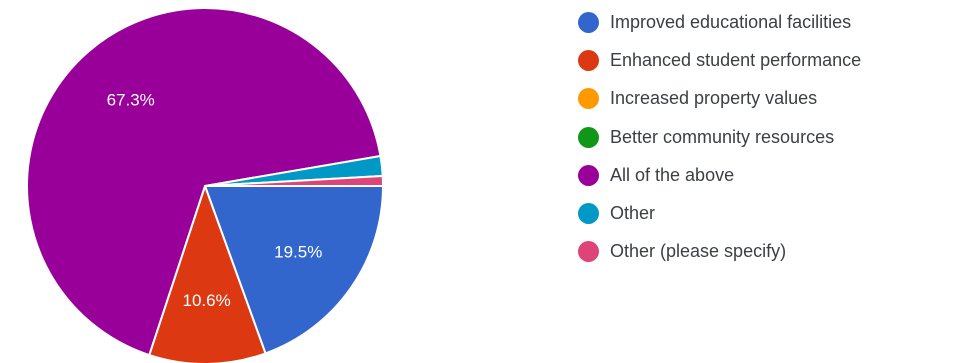 Image resolution: width=972 pixels, height=363 pixels. What do you see at coordinates (131, 100) in the screenshot?
I see `slice-label-all-of-the-above: 67.3%` at bounding box center [131, 100].